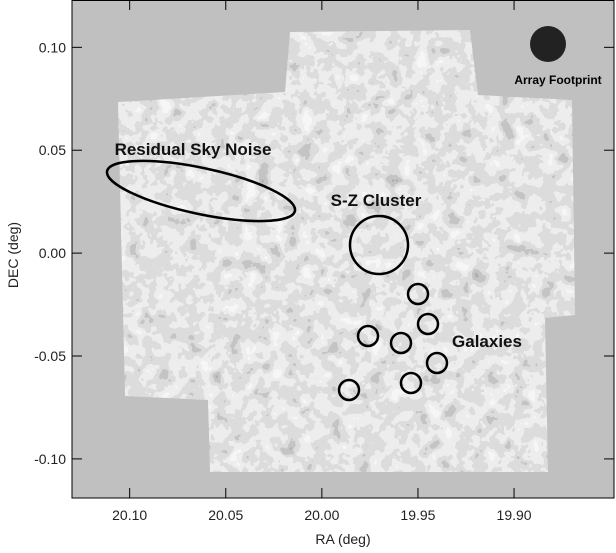 This screenshot has height=553, width=616. Describe the element at coordinates (50, 459) in the screenshot. I see `y-tick-label: -0.10` at that location.